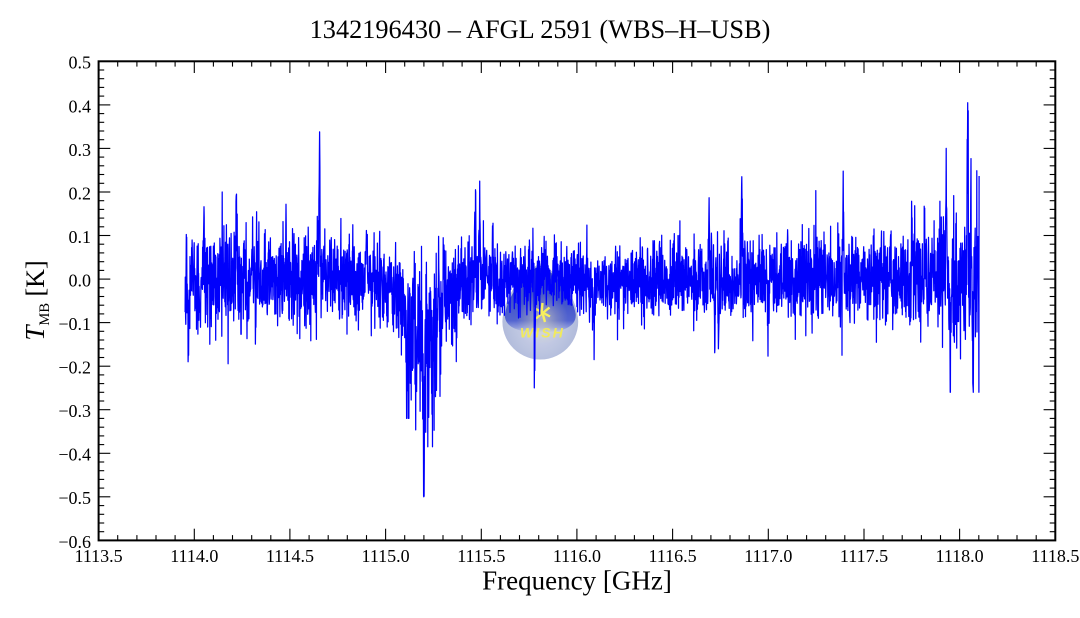 The height and width of the screenshot is (618, 1080). What do you see at coordinates (74, 498) in the screenshot?
I see `svg-text: −0.5` at bounding box center [74, 498].